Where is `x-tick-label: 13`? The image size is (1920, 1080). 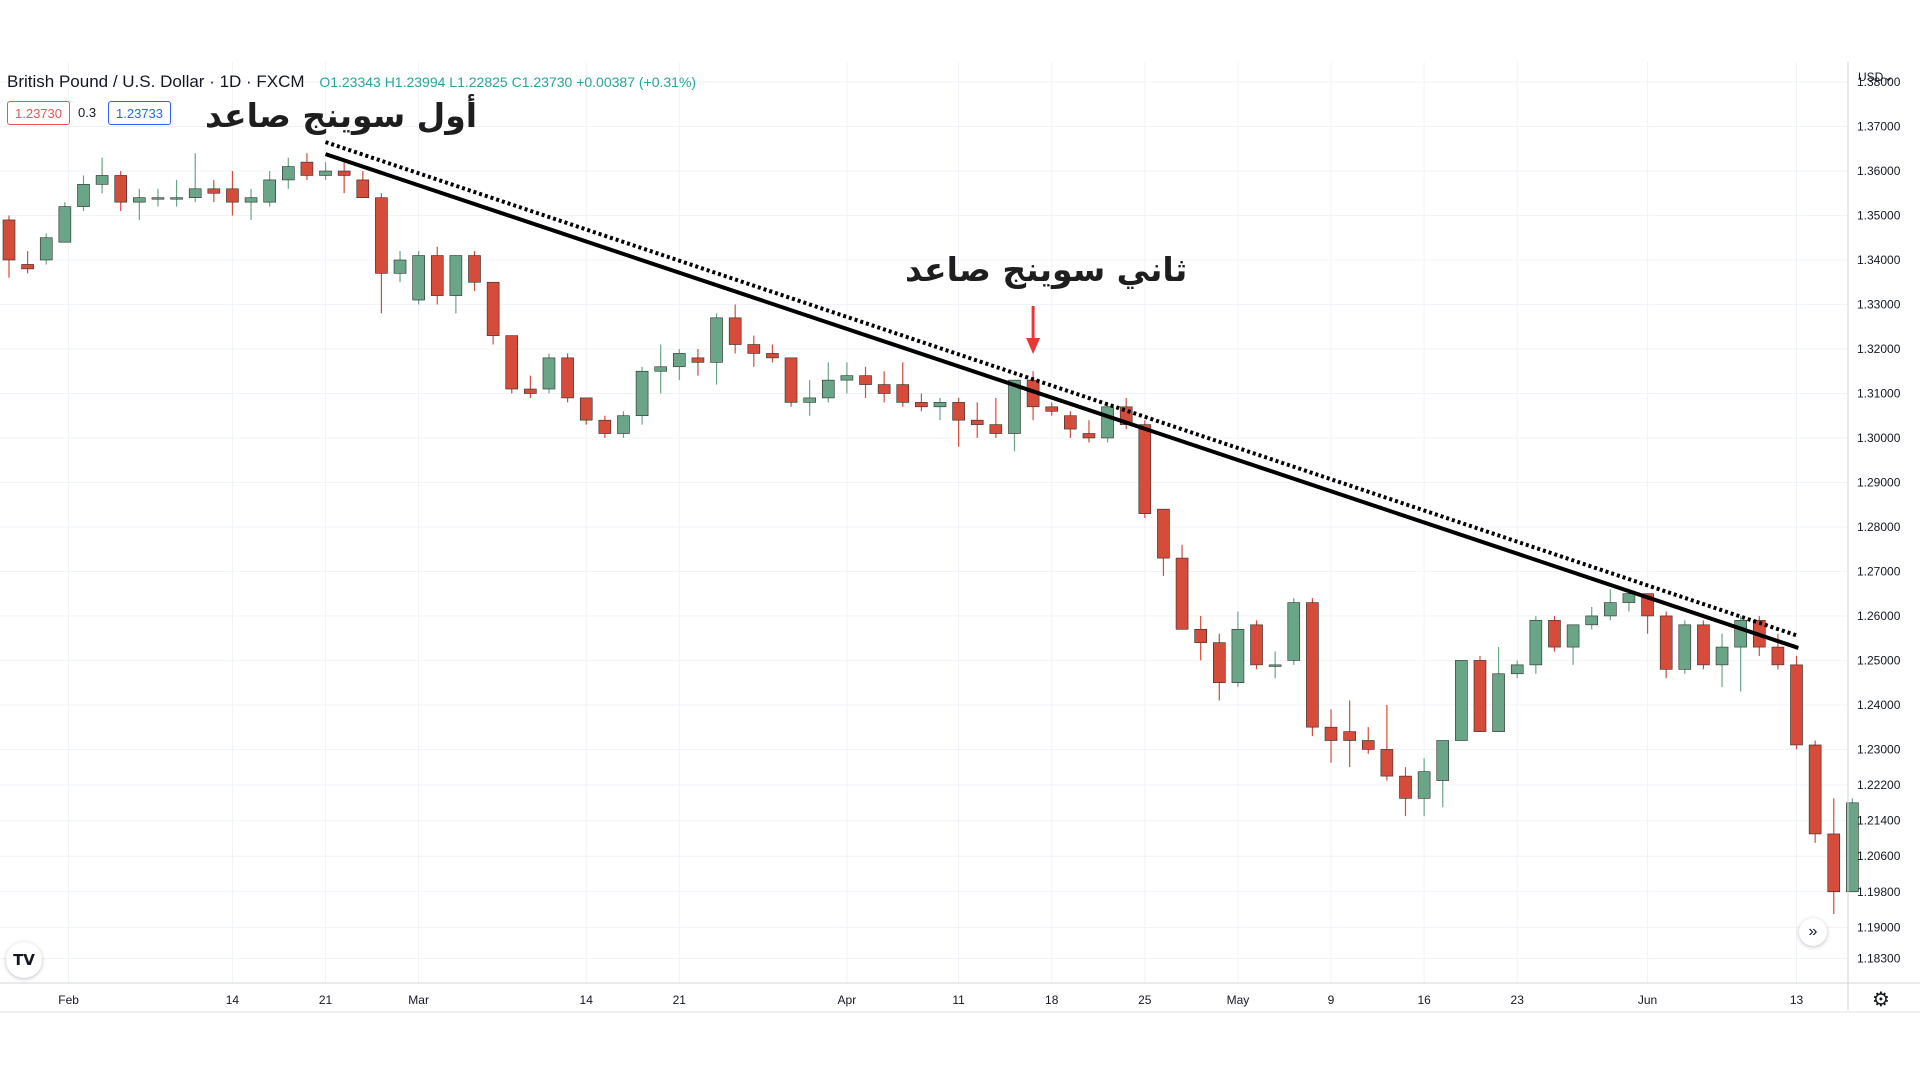
x-tick-label: 13 is located at coordinates (1797, 1000).